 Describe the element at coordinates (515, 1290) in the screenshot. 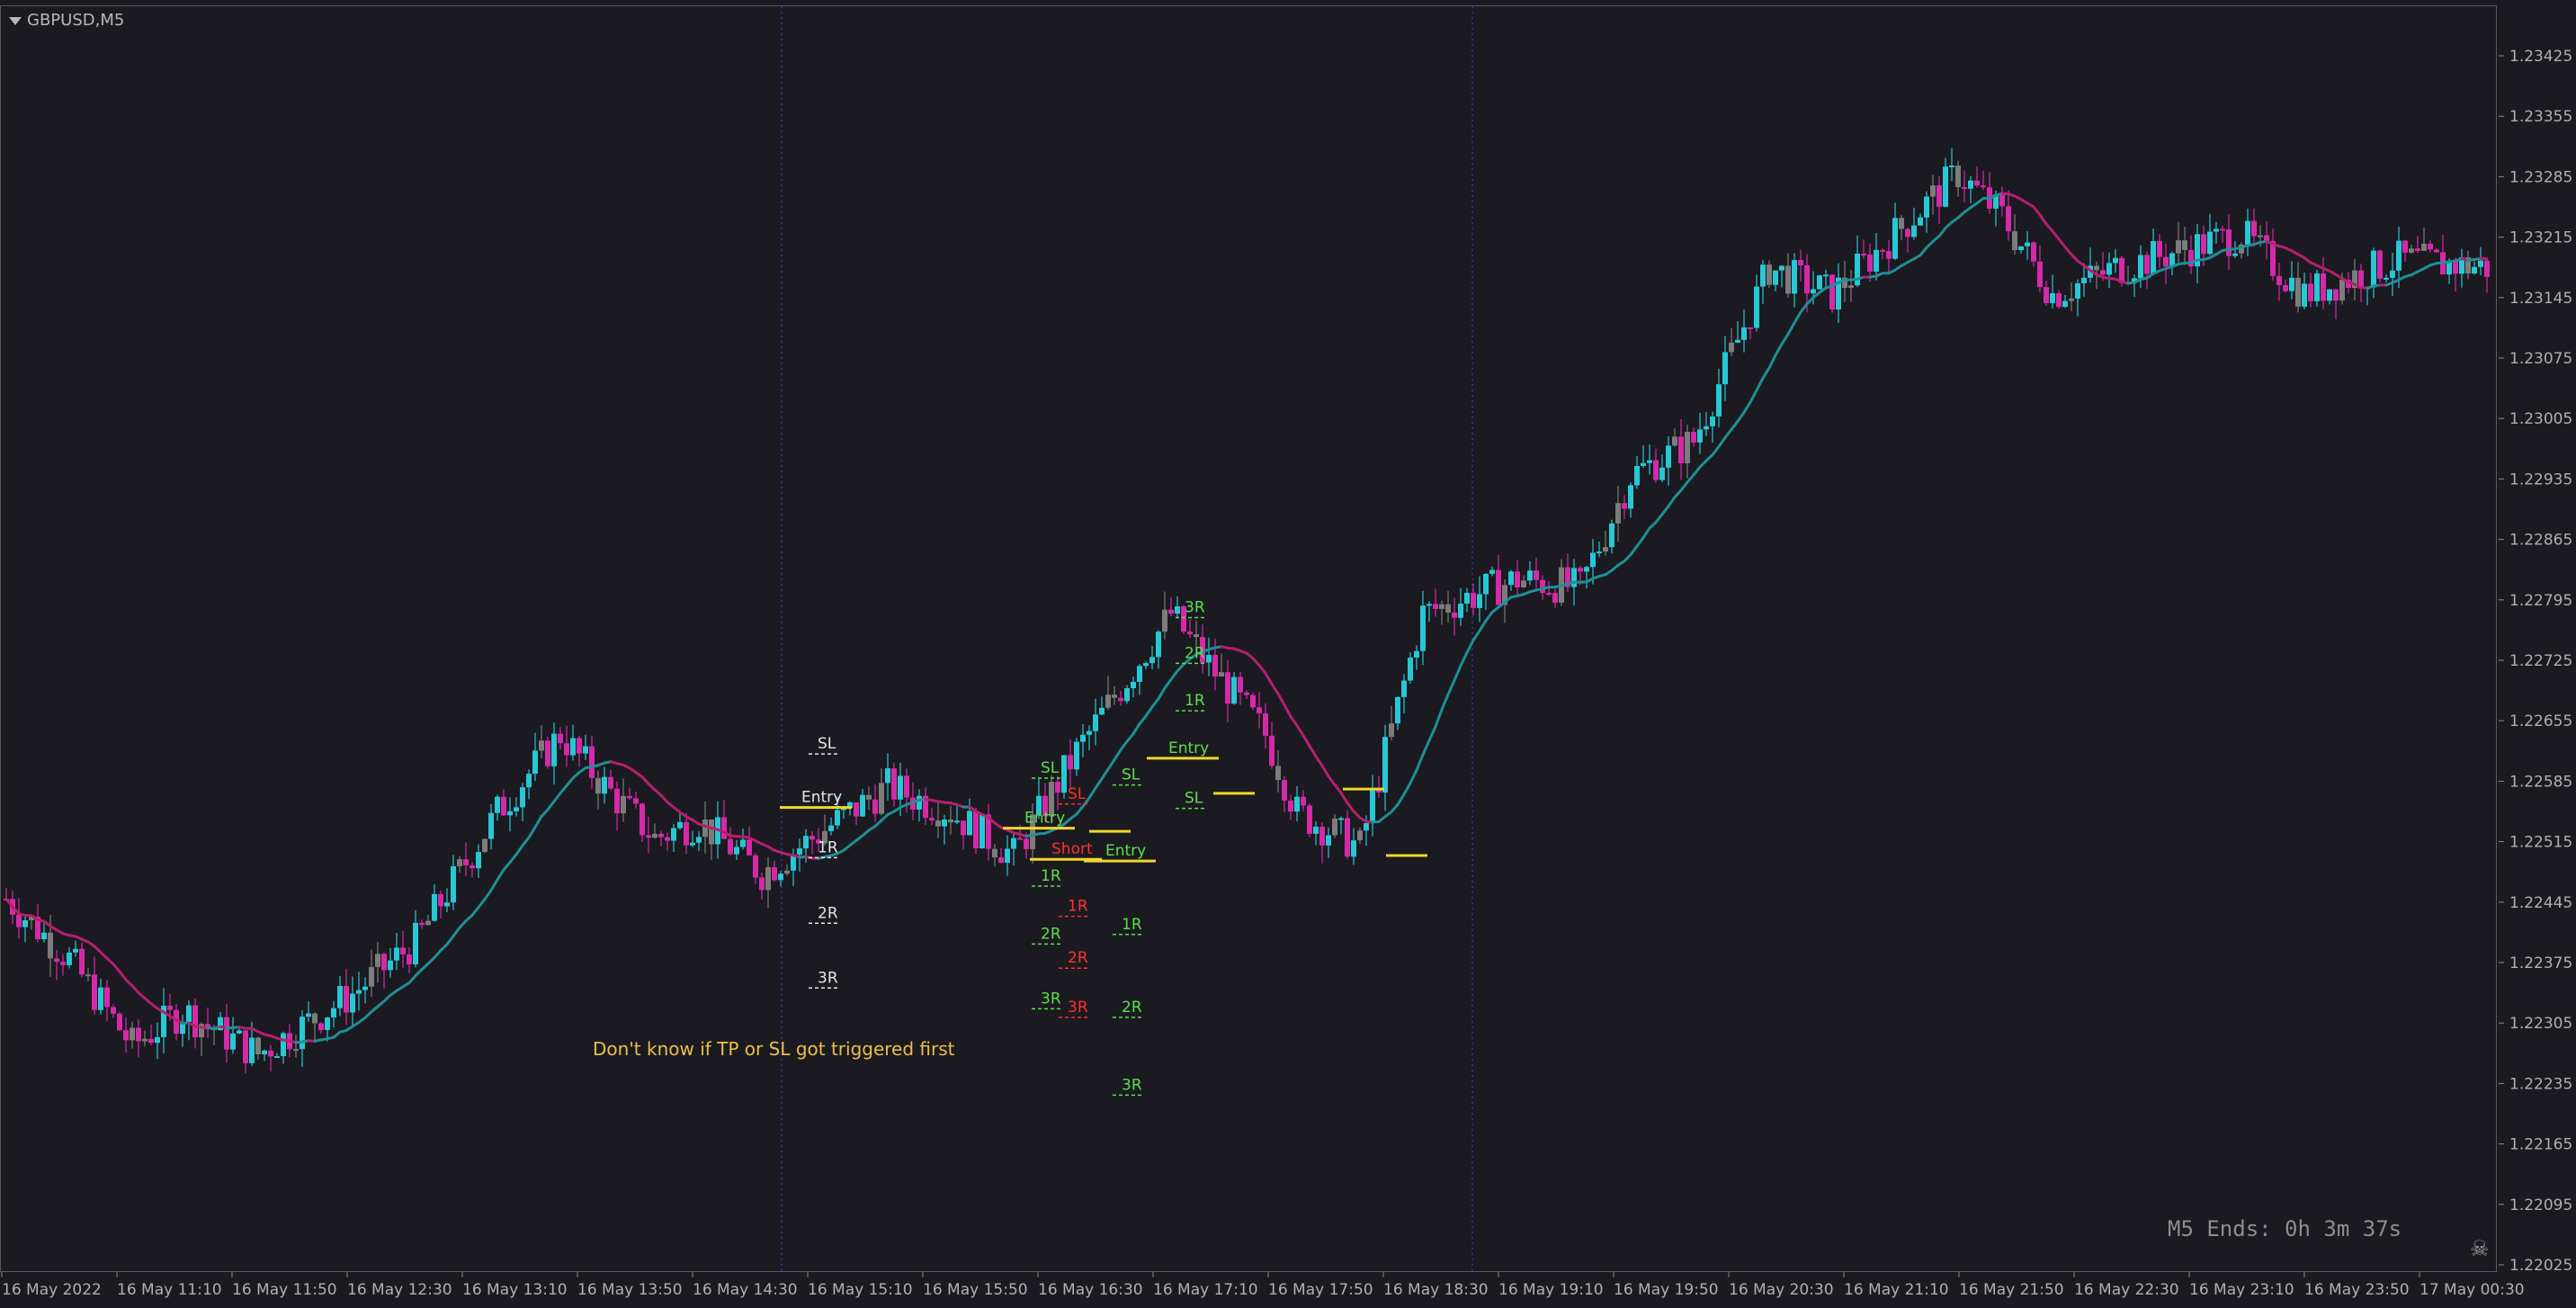

I see `time-tick-label: 16 May 13:10` at that location.